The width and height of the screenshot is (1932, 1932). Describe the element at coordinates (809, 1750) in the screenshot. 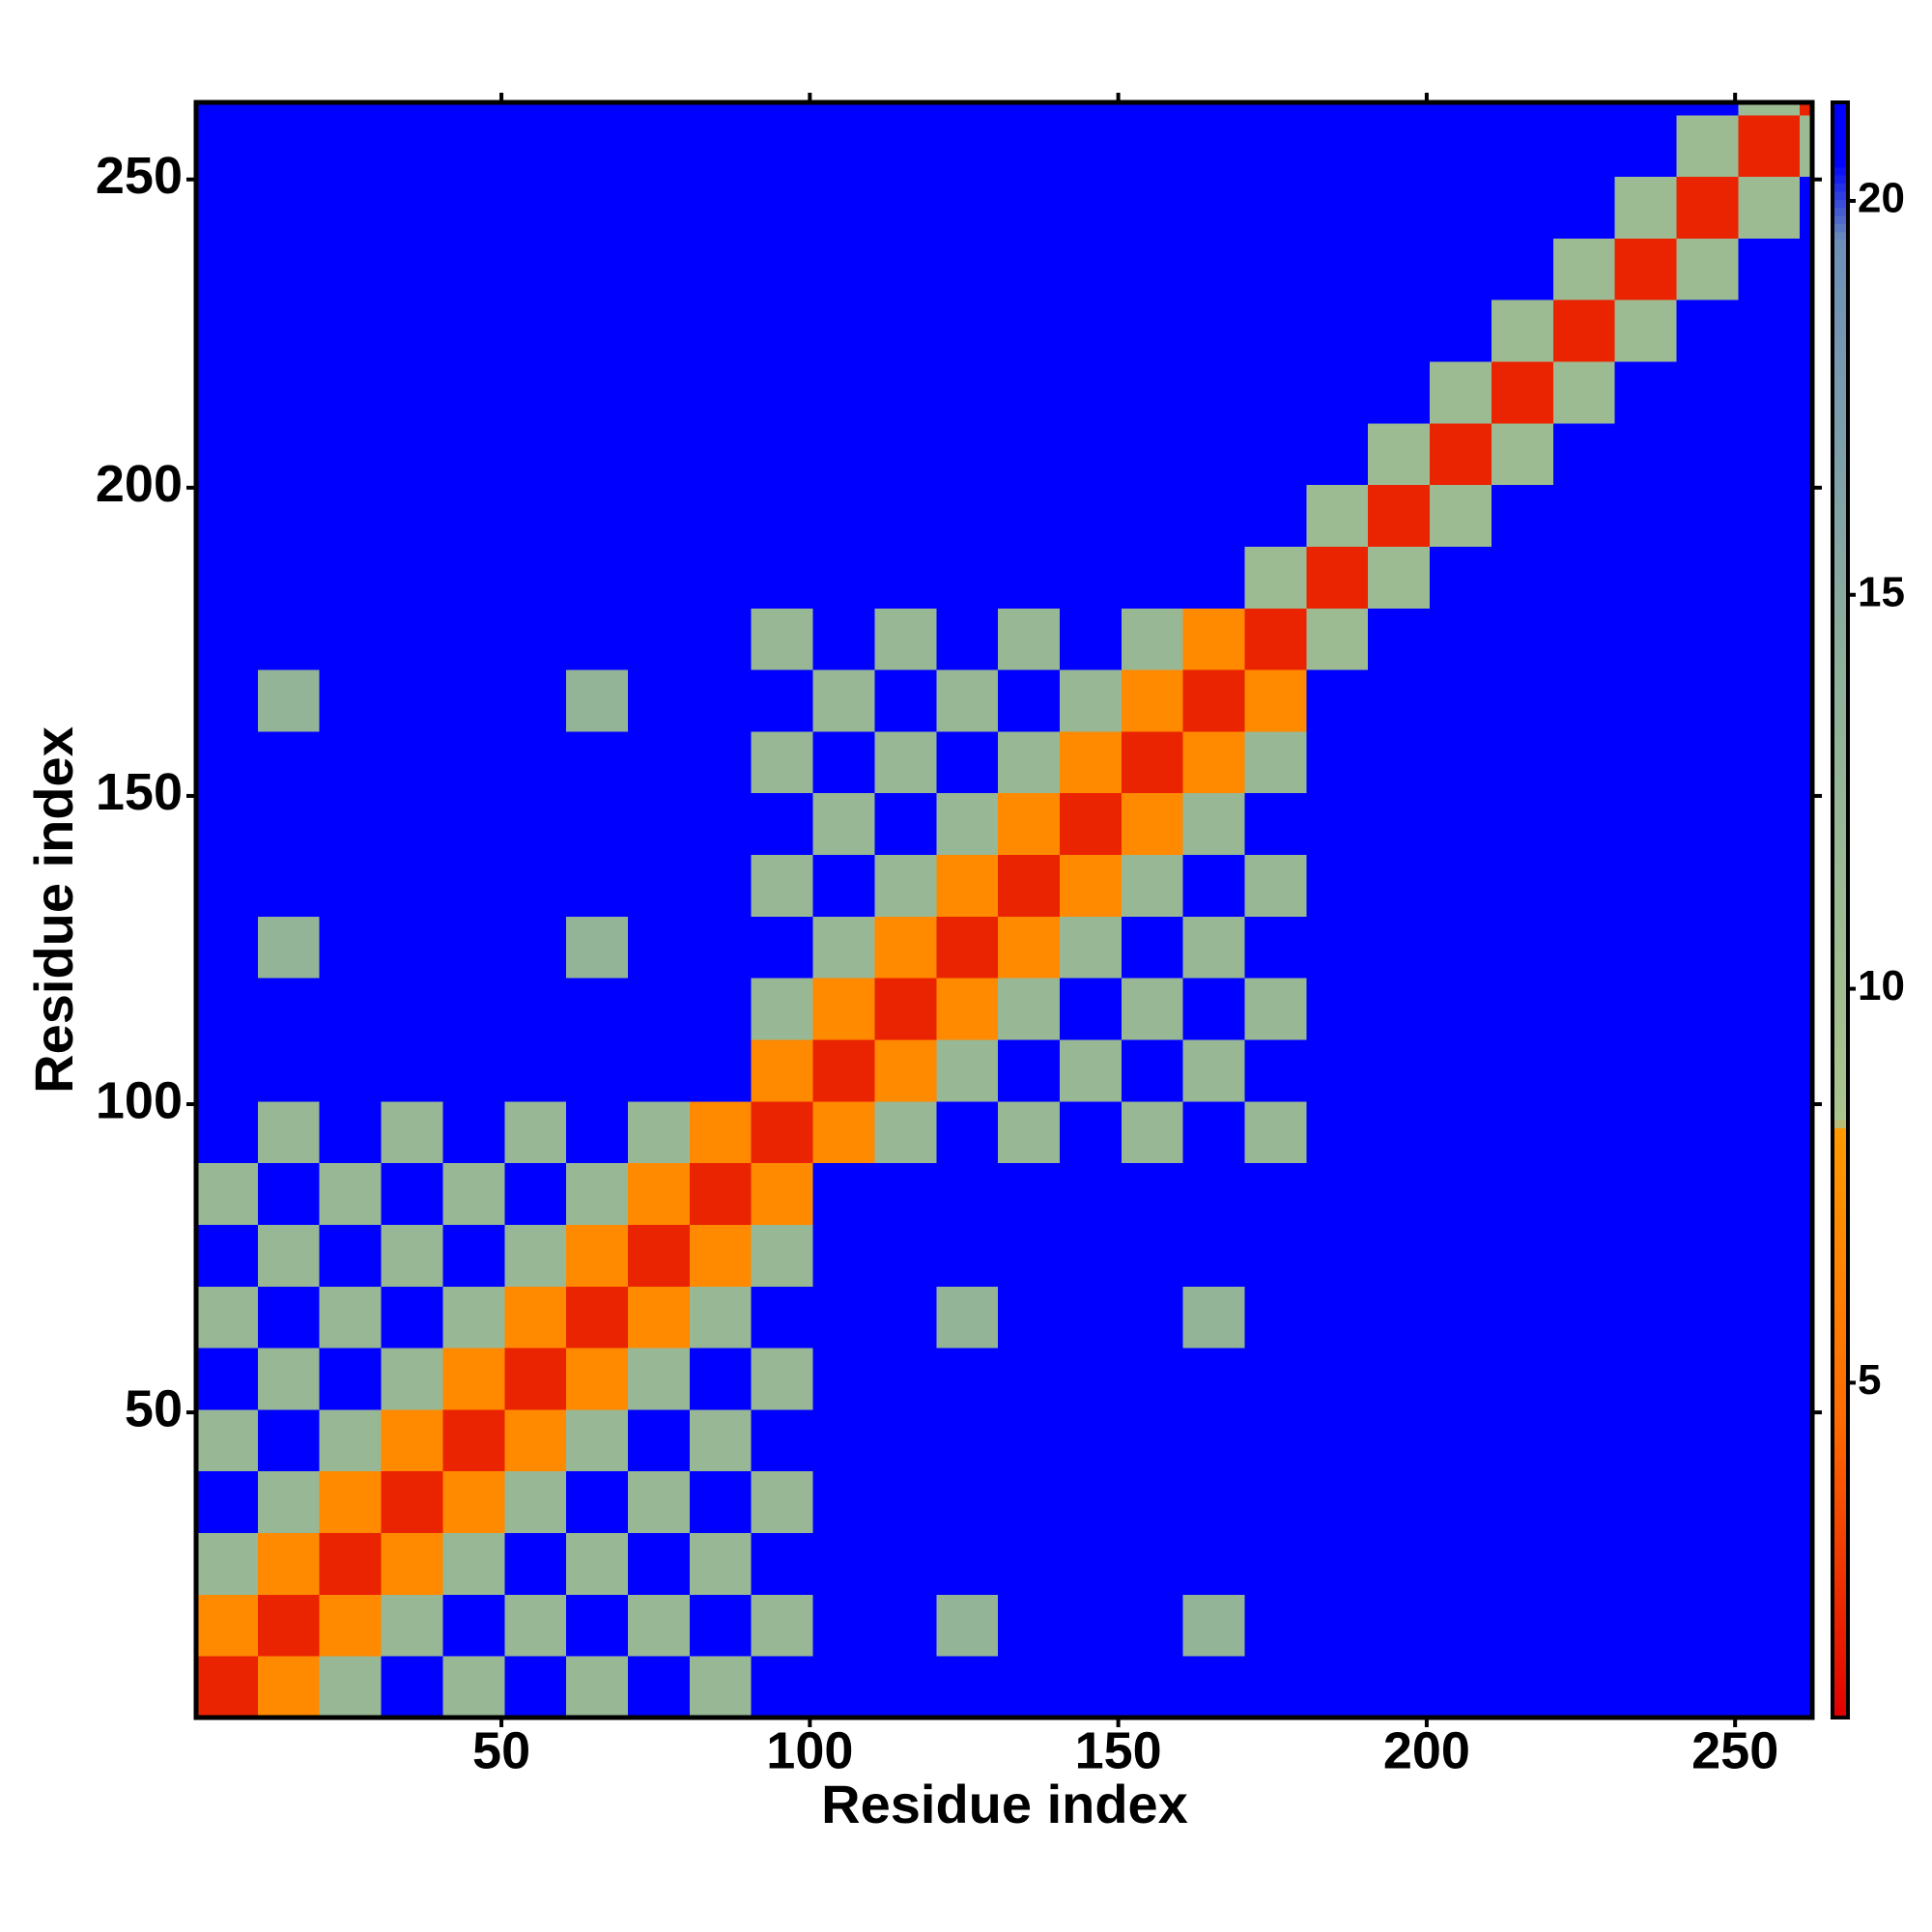

I see `x-tick-label: 100` at that location.